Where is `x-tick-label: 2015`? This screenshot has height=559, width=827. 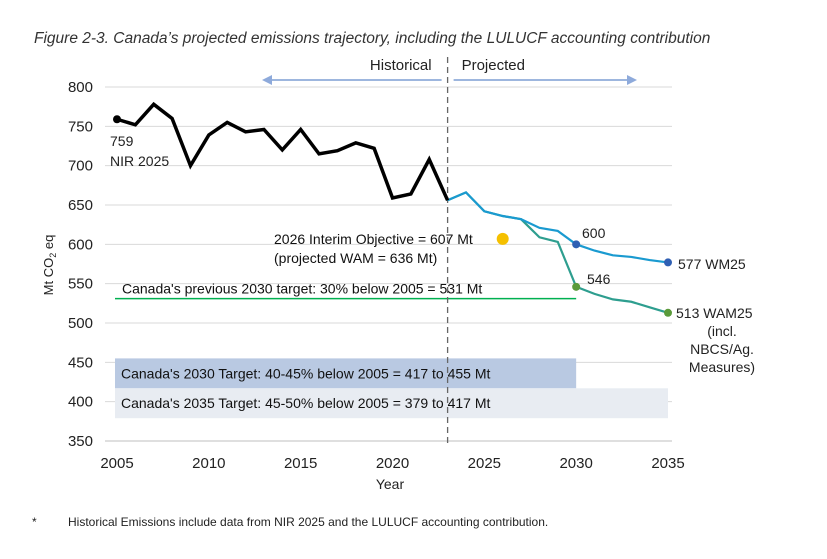 x-tick-label: 2015 is located at coordinates (300, 463).